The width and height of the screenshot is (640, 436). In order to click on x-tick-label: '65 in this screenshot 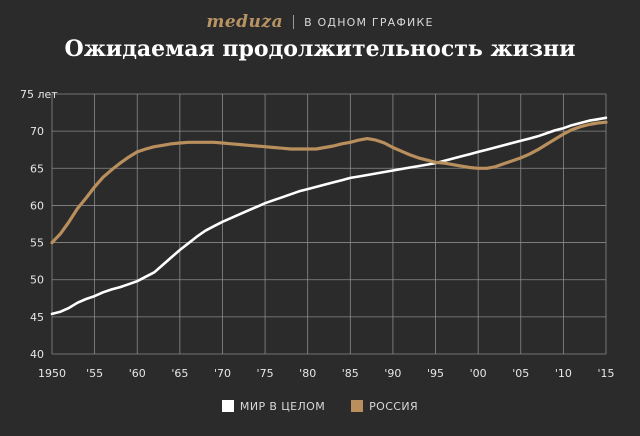, I will do `click(179, 373)`.